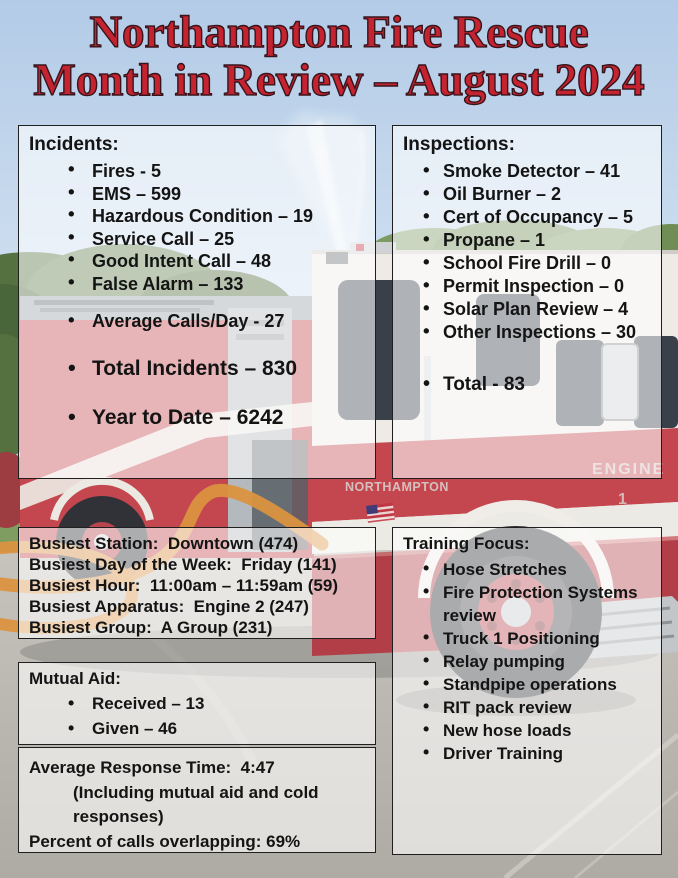  Describe the element at coordinates (539, 309) in the screenshot. I see `list-item: Solar Plan Review – 4` at that location.